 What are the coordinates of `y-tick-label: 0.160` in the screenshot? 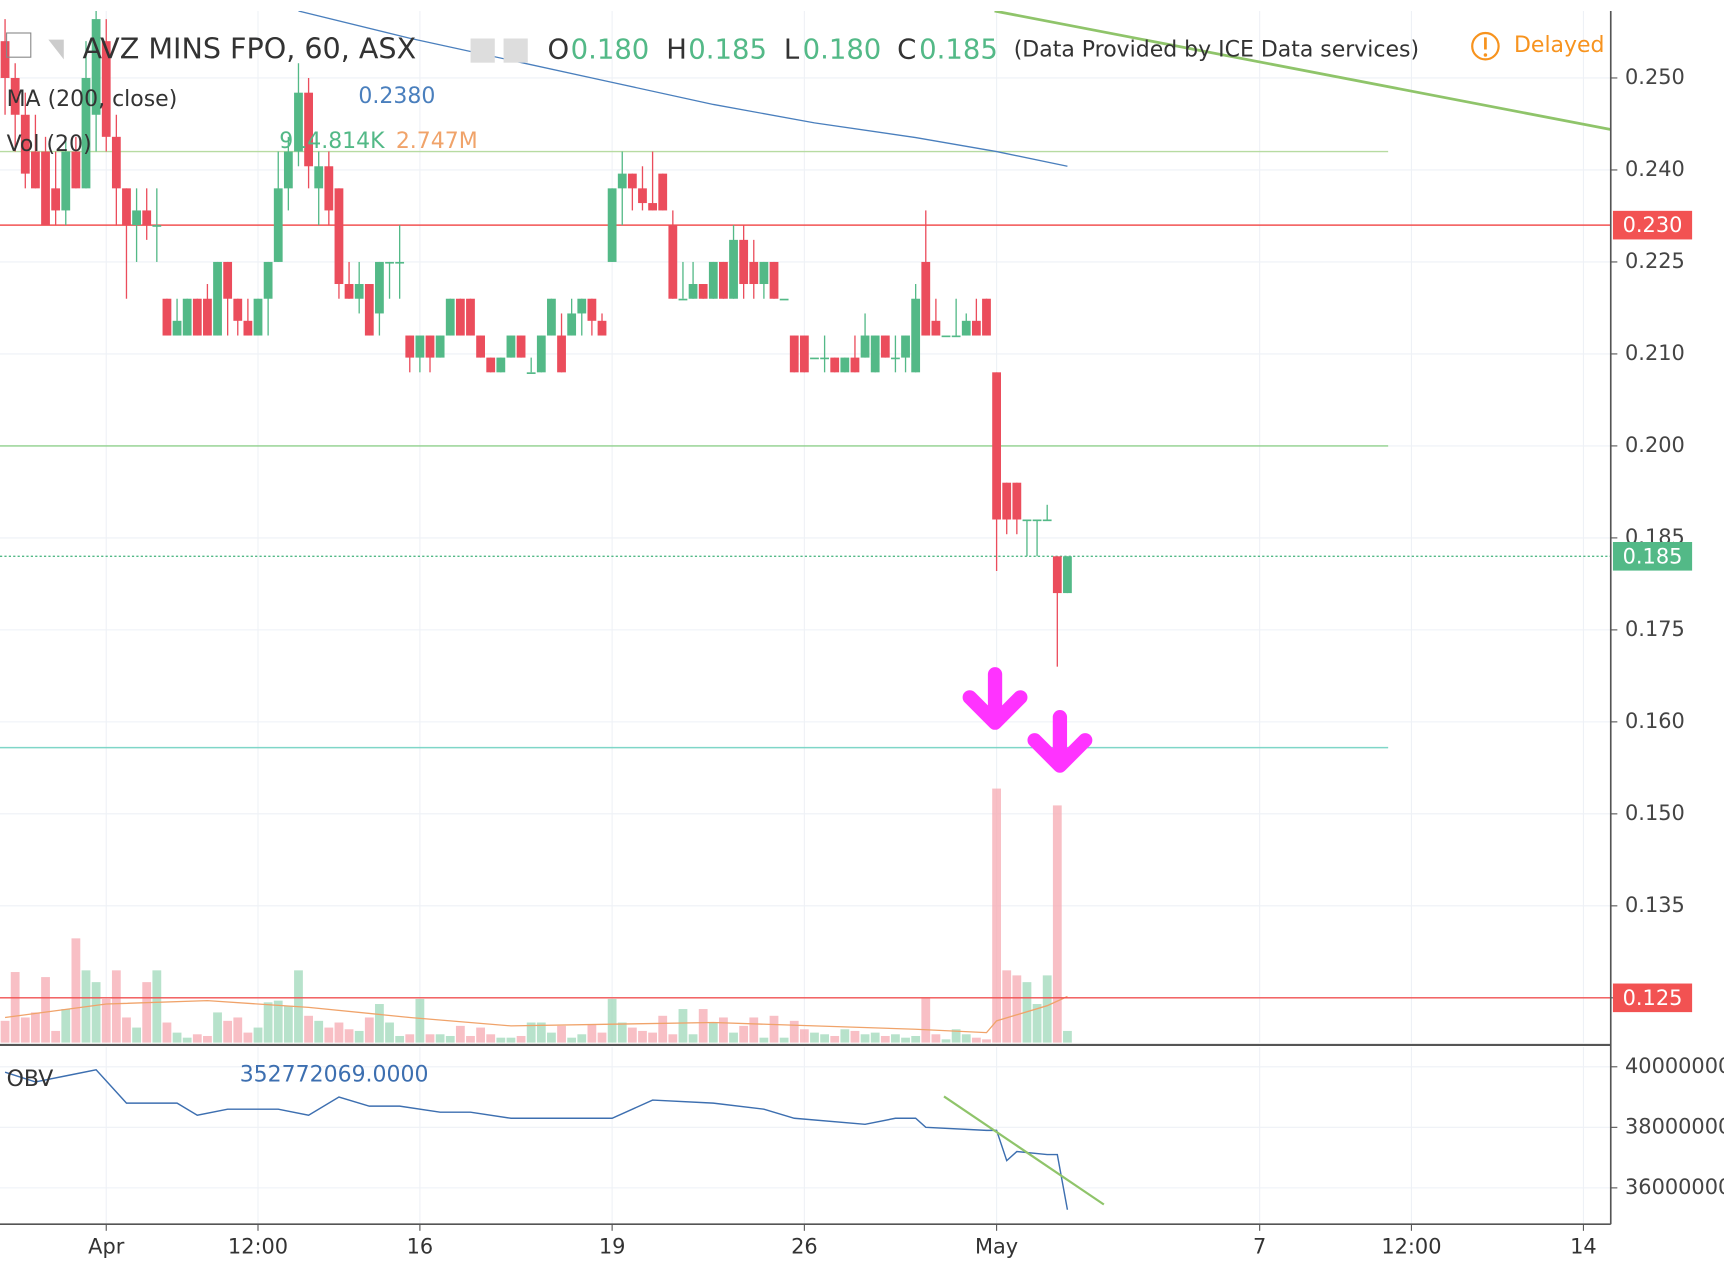 It's located at (1655, 721).